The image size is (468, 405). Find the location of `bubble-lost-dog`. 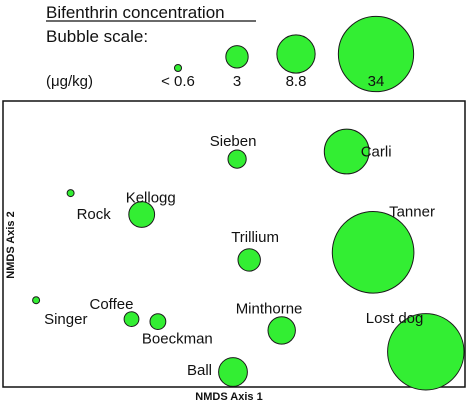

bubble-lost-dog is located at coordinates (426, 352).